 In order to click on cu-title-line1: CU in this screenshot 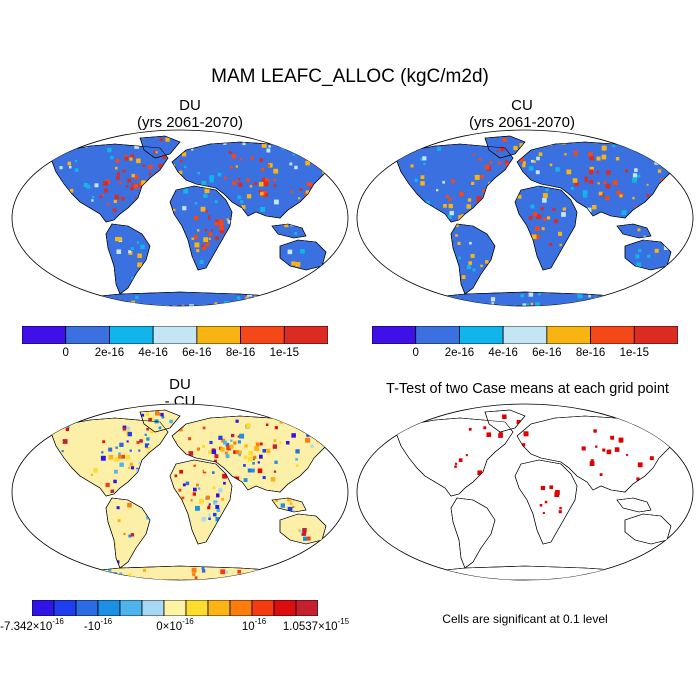, I will do `click(522, 105)`.